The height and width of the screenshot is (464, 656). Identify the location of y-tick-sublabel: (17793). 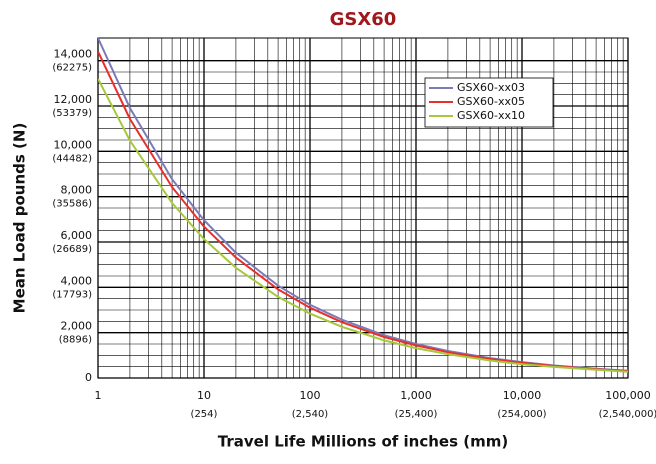
(72, 294).